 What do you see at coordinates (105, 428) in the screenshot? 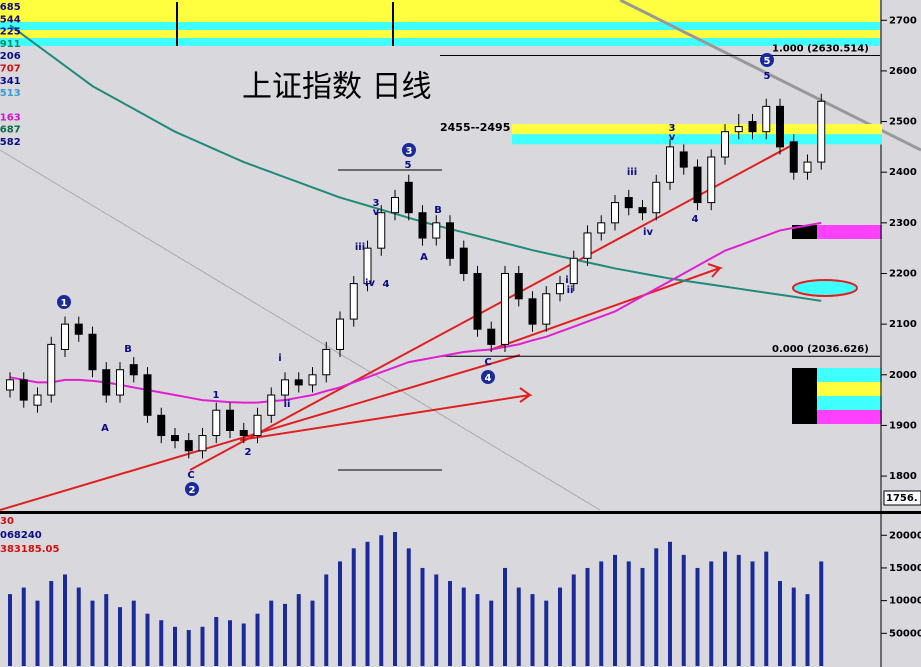
I see `wave-label: A` at bounding box center [105, 428].